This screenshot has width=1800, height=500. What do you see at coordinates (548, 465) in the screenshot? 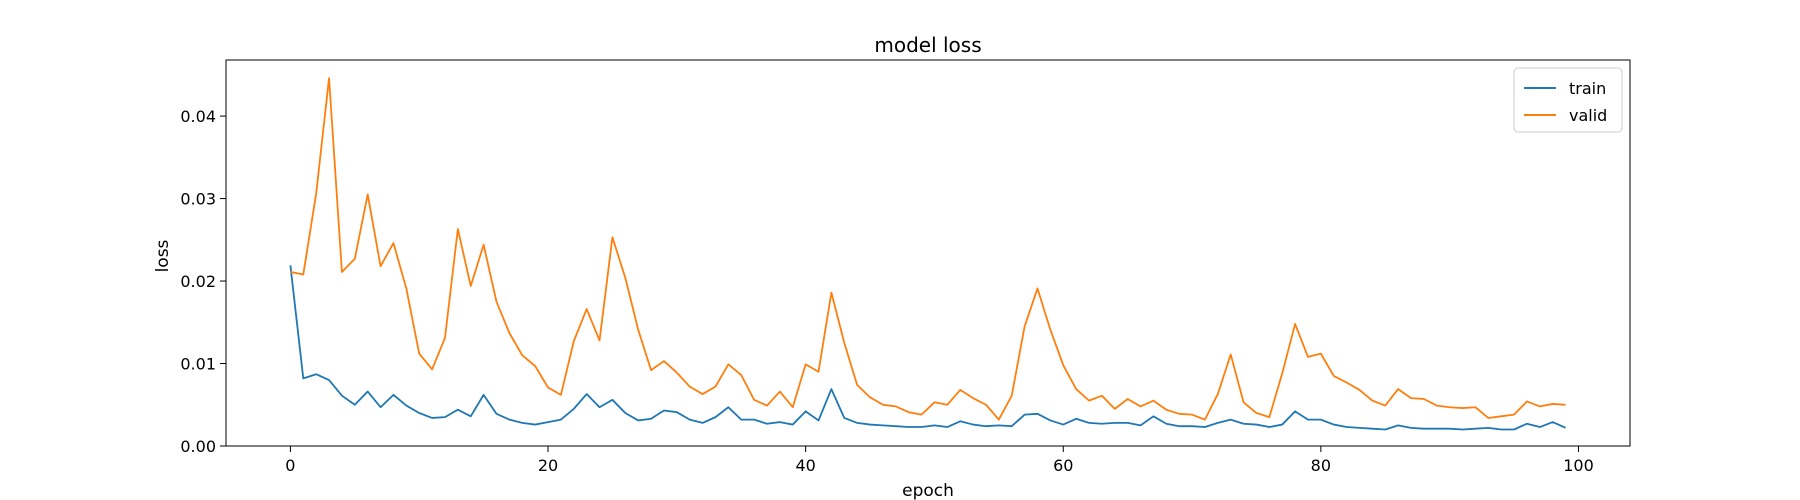
I see `x-tick-label: 20` at bounding box center [548, 465].